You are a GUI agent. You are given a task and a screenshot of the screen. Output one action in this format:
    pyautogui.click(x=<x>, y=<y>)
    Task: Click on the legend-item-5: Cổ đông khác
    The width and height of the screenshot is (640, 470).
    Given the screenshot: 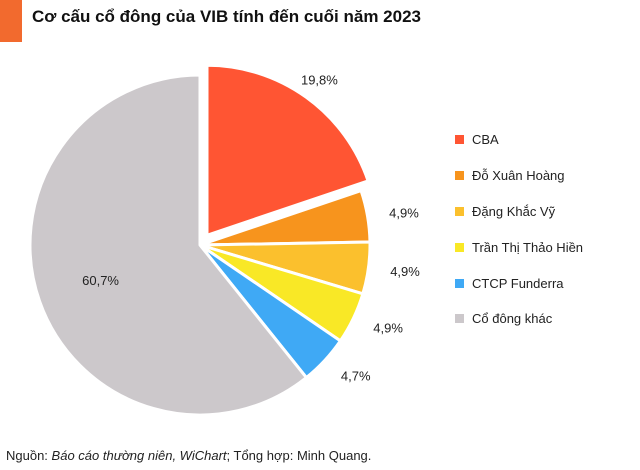 What is the action you would take?
    pyautogui.click(x=519, y=319)
    